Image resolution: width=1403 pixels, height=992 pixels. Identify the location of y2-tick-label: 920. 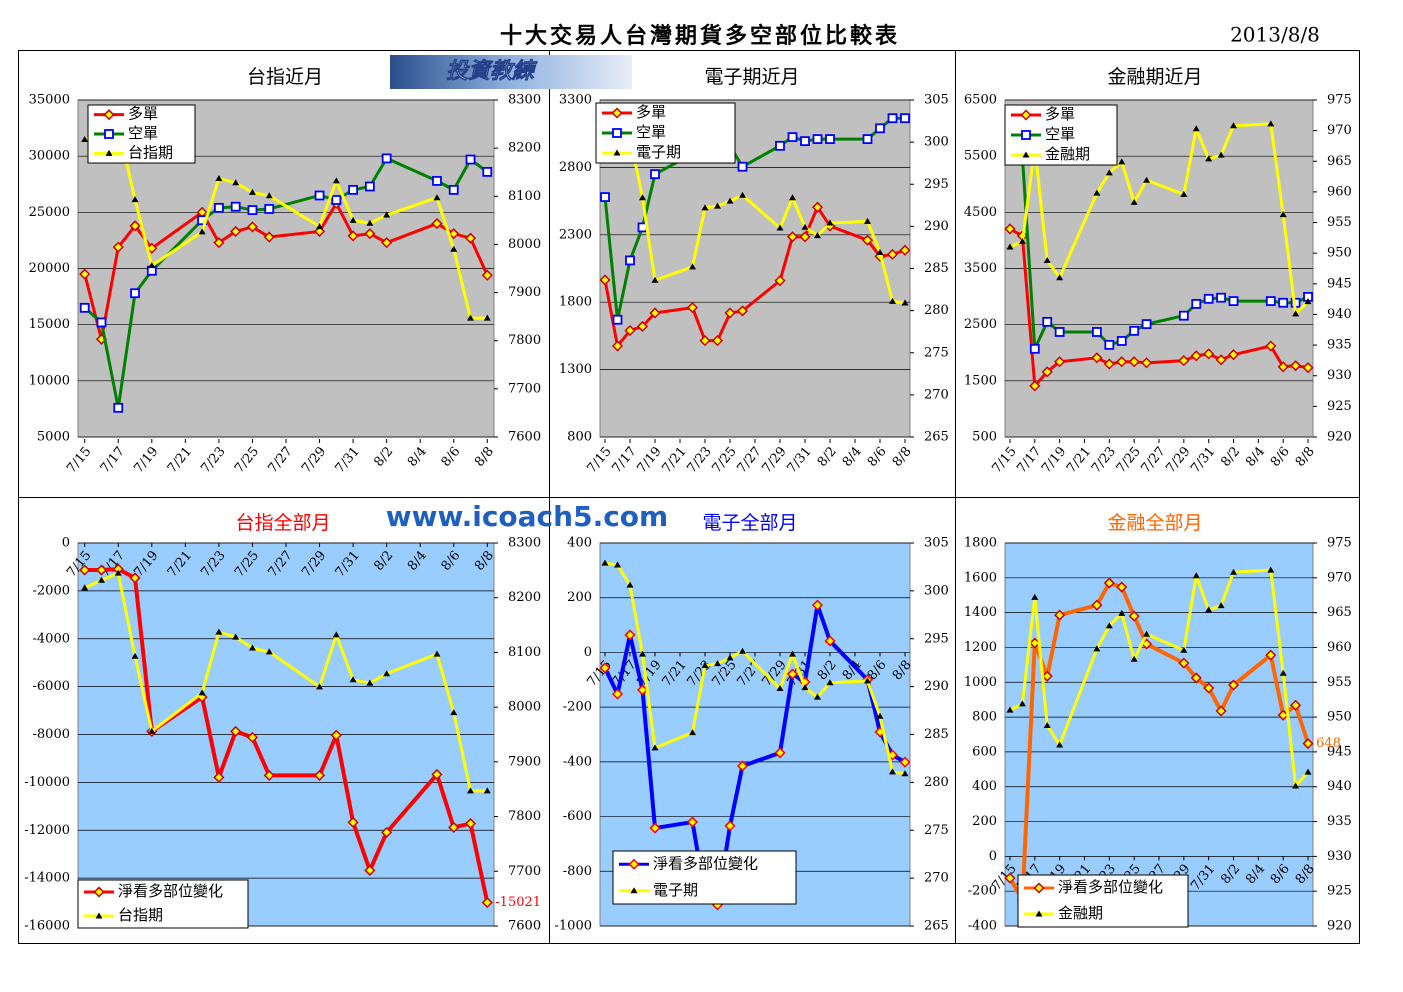
(1339, 926).